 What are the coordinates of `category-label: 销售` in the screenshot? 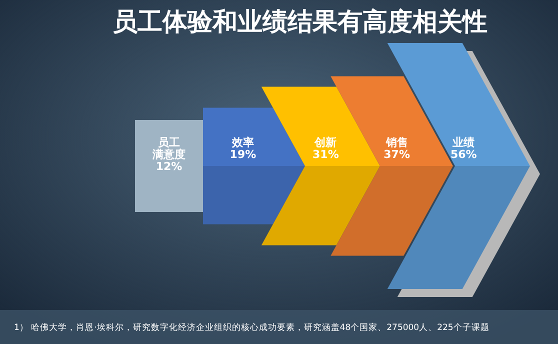 It's located at (396, 142).